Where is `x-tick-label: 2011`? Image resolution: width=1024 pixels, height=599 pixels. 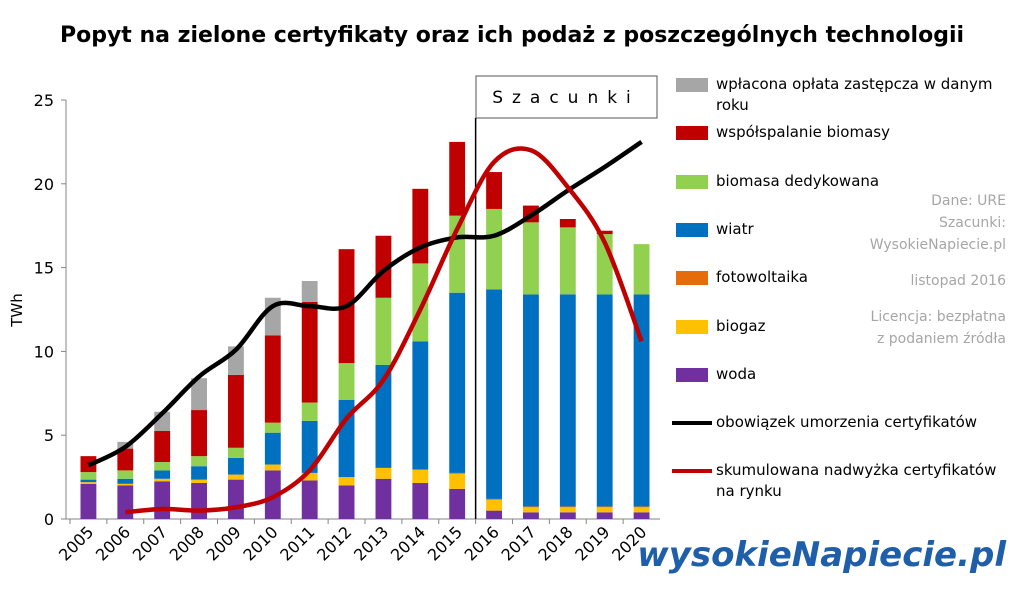
x-tick-label: 2011 is located at coordinates (297, 543).